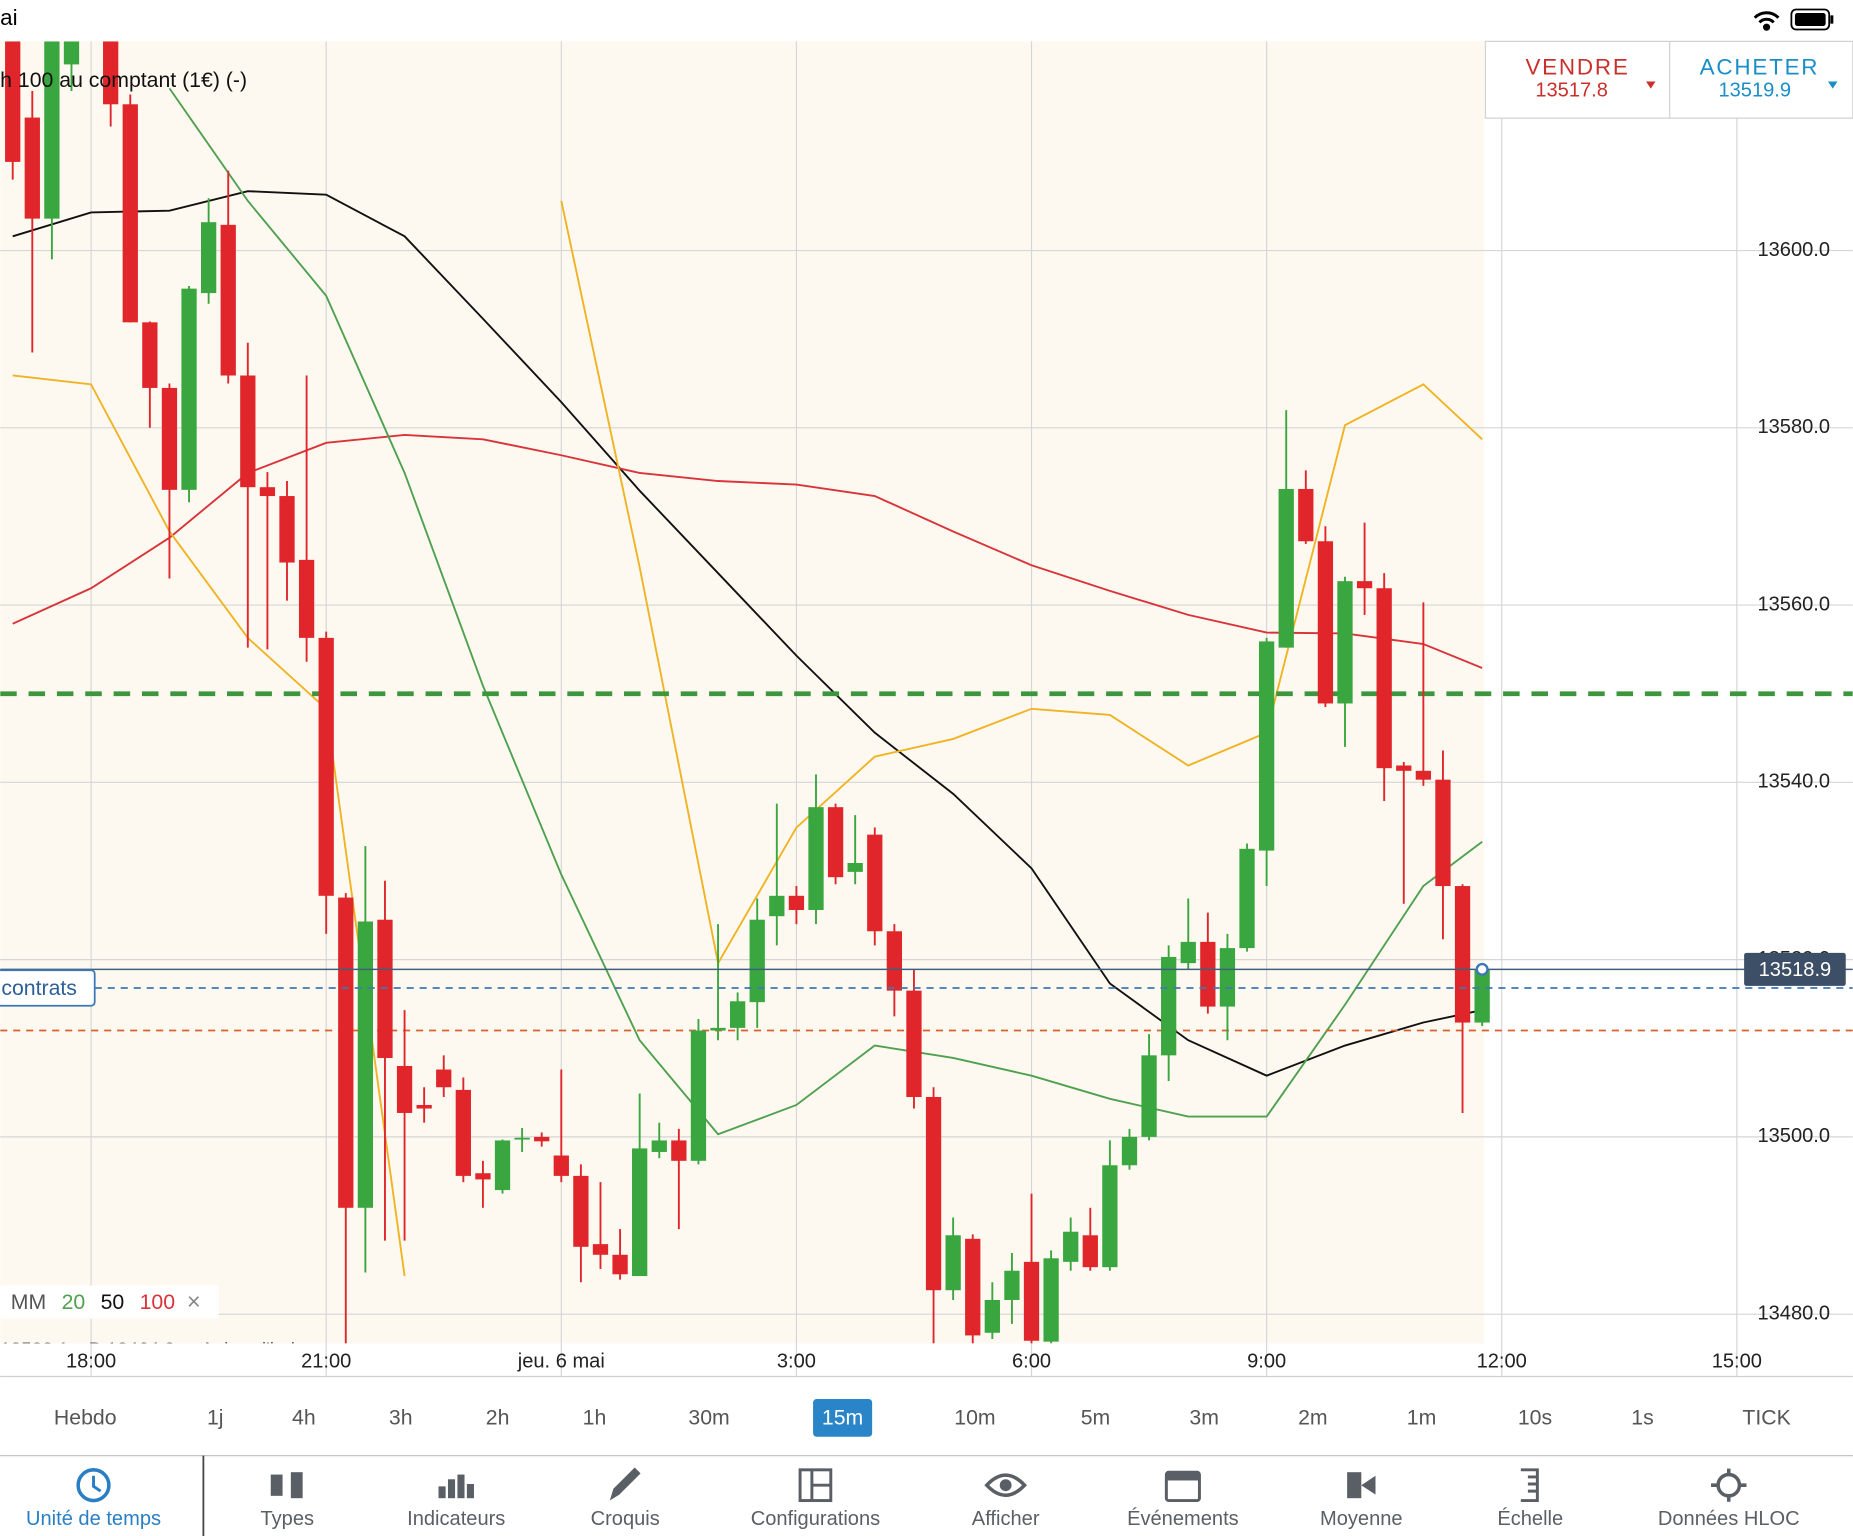 The height and width of the screenshot is (1536, 1853). I want to click on buy-price: 13519.9, so click(1754, 90).